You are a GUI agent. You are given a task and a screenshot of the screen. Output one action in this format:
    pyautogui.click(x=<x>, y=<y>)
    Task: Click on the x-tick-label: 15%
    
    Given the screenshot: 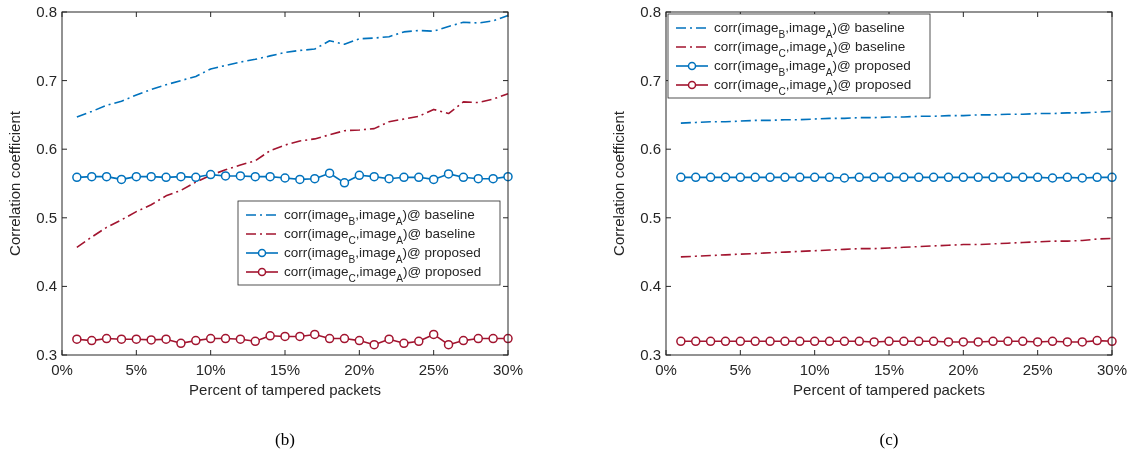 What is the action you would take?
    pyautogui.click(x=889, y=369)
    